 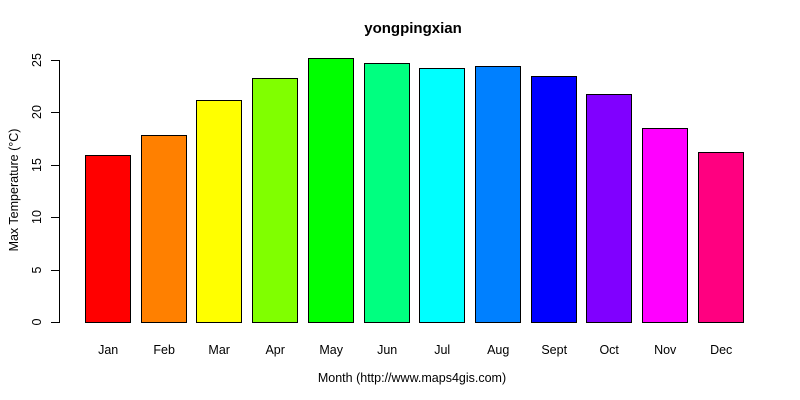 I want to click on bar-oct, so click(x=609, y=208).